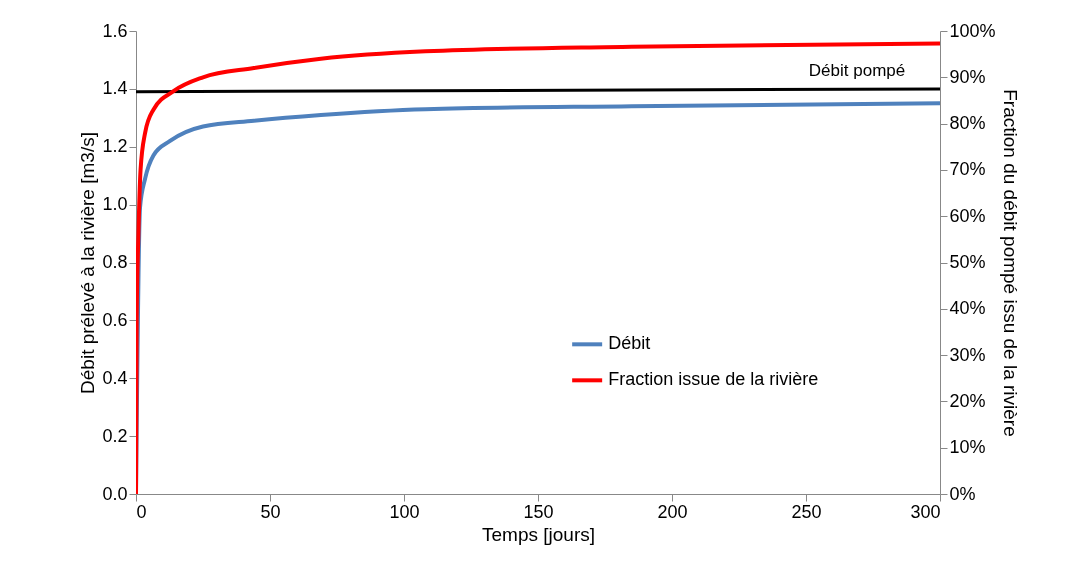 The width and height of the screenshot is (1088, 588). I want to click on legend-label: Fraction issue de la rivière, so click(713, 379).